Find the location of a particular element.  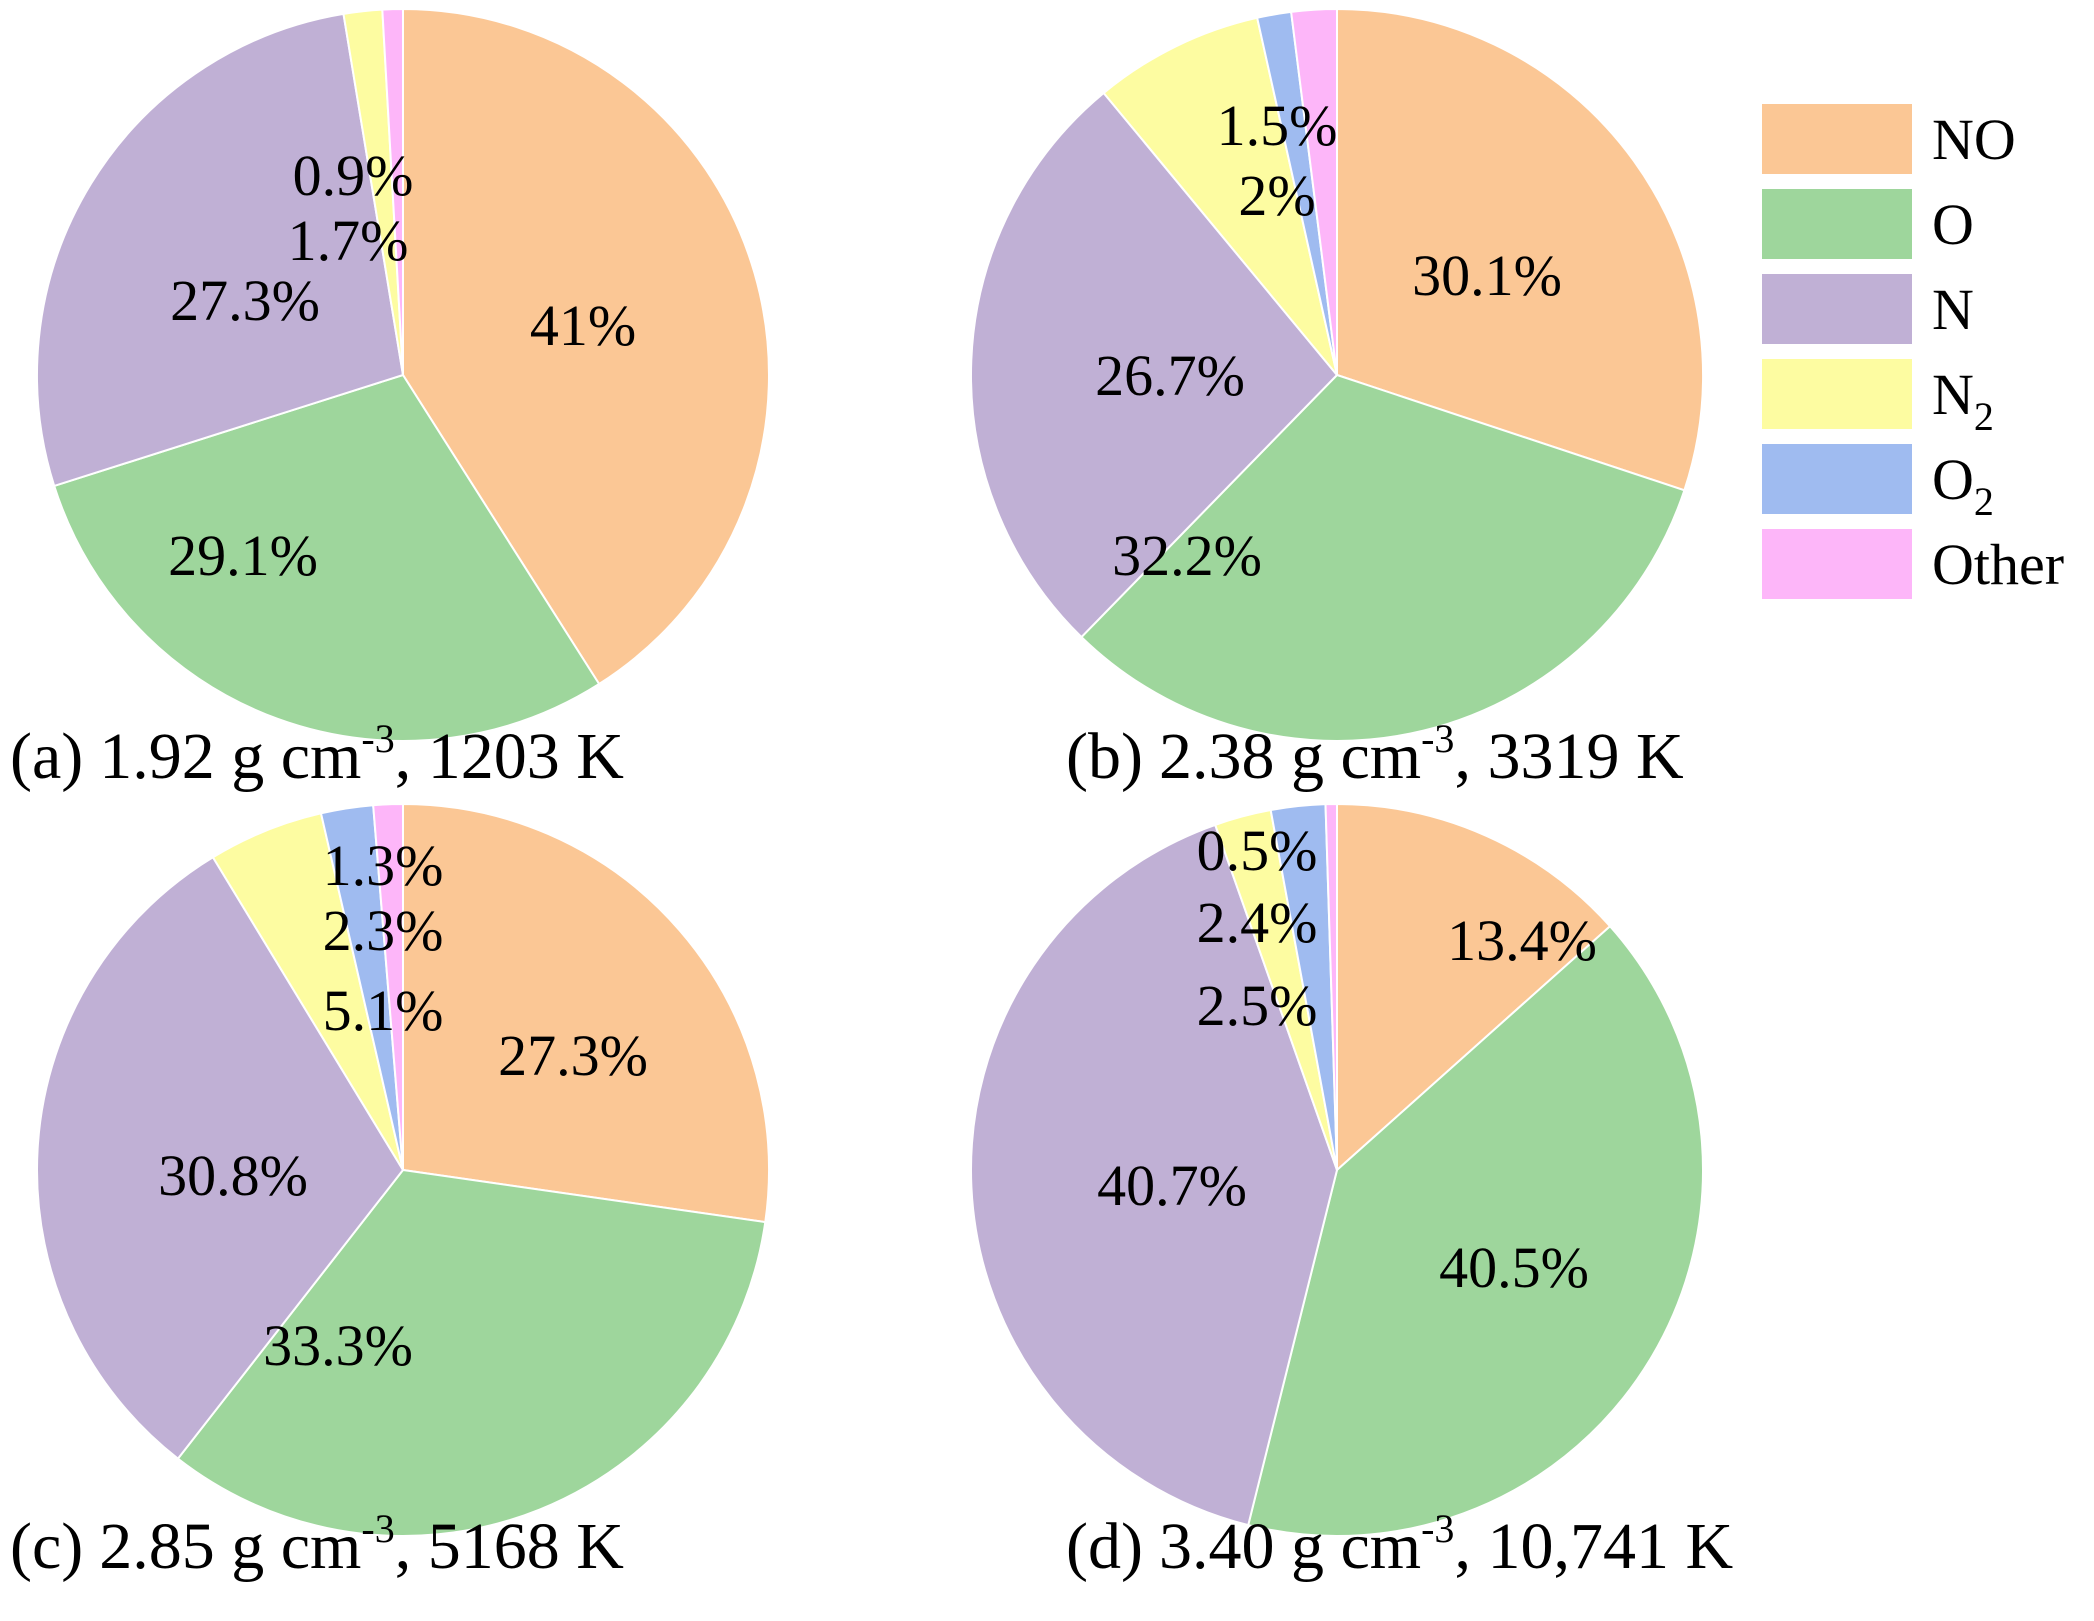

slice-label-o-a: 29.1% is located at coordinates (243, 555).